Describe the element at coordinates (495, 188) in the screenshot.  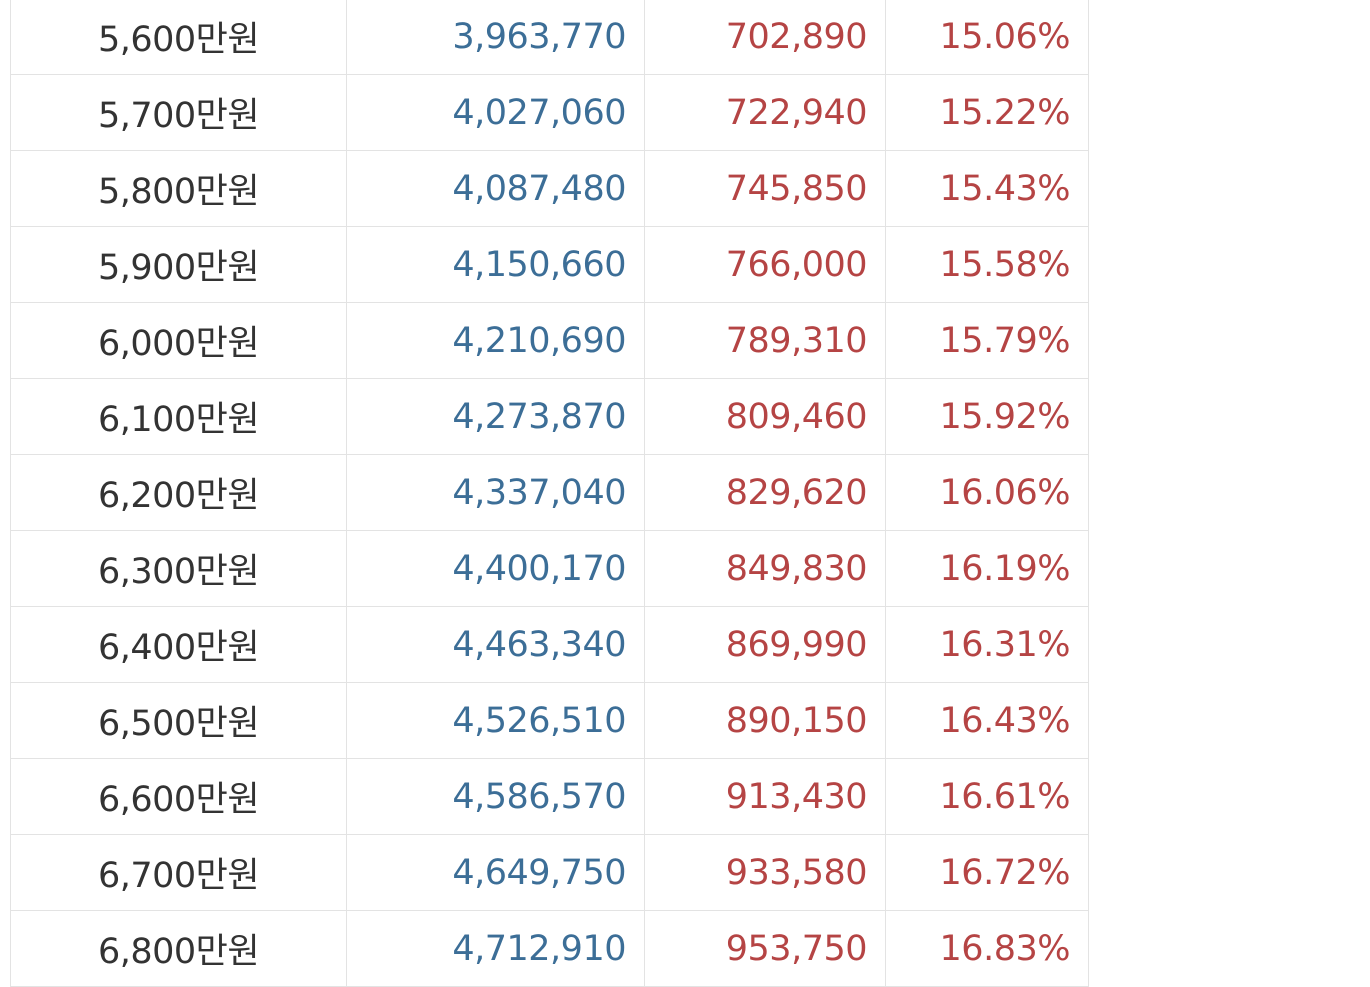
I see `net-monthly-pay-cell: 4,087,480` at that location.